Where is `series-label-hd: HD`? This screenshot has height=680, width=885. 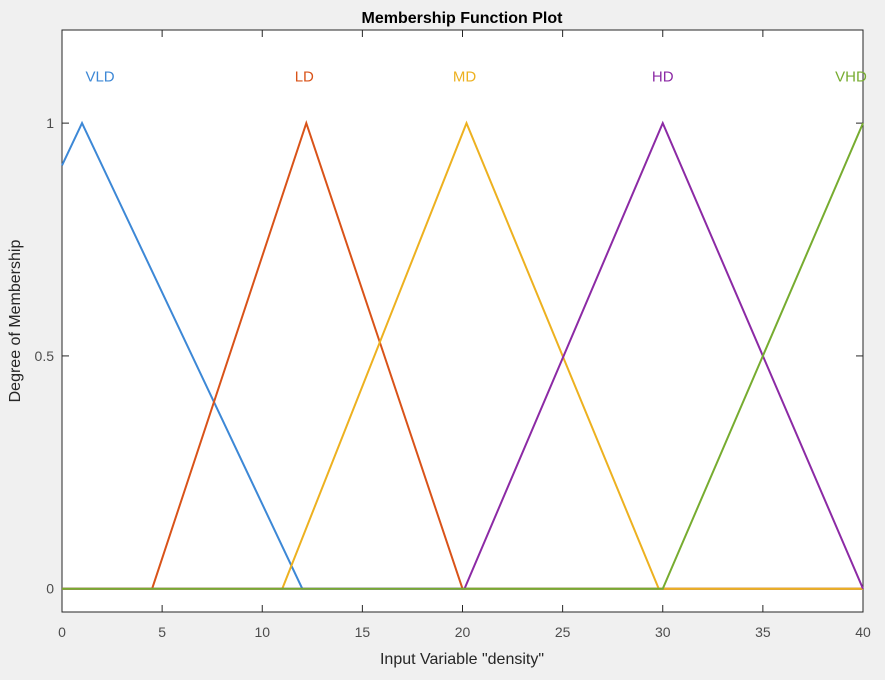 series-label-hd: HD is located at coordinates (663, 77).